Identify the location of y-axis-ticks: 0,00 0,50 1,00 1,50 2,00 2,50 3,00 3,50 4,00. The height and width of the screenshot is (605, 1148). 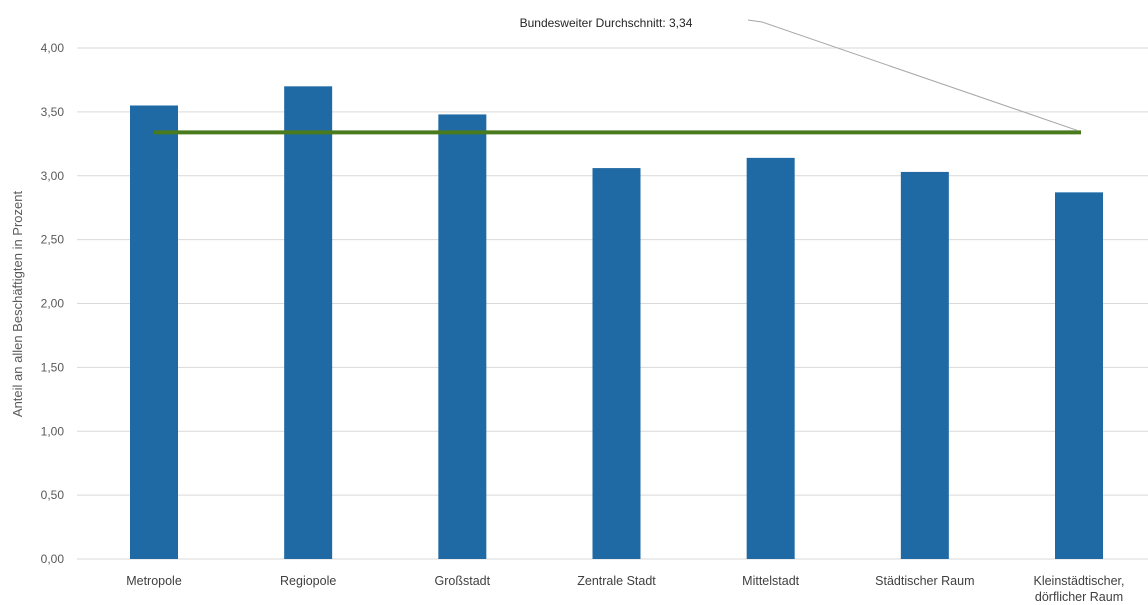
(53, 303).